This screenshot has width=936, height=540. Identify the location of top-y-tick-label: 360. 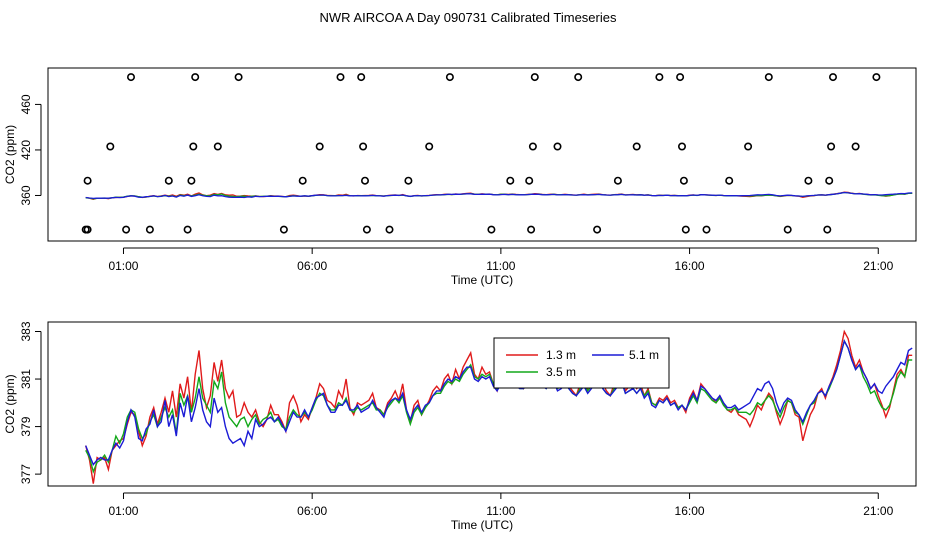
(26, 195).